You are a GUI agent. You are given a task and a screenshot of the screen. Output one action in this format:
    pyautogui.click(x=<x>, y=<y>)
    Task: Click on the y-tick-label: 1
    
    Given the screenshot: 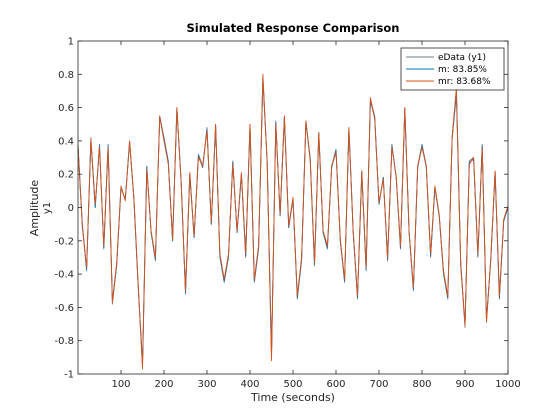 What is the action you would take?
    pyautogui.click(x=71, y=42)
    